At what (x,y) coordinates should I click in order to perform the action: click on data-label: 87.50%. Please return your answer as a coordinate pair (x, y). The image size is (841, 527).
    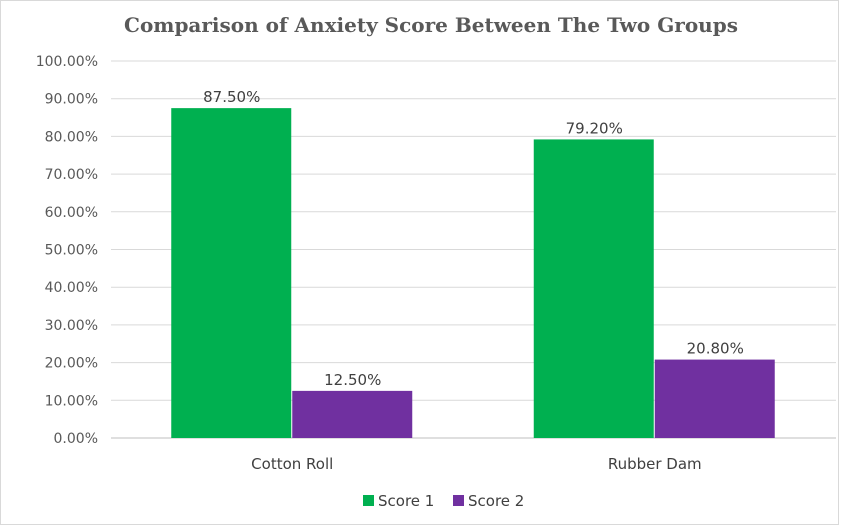
    Looking at the image, I should click on (231, 97).